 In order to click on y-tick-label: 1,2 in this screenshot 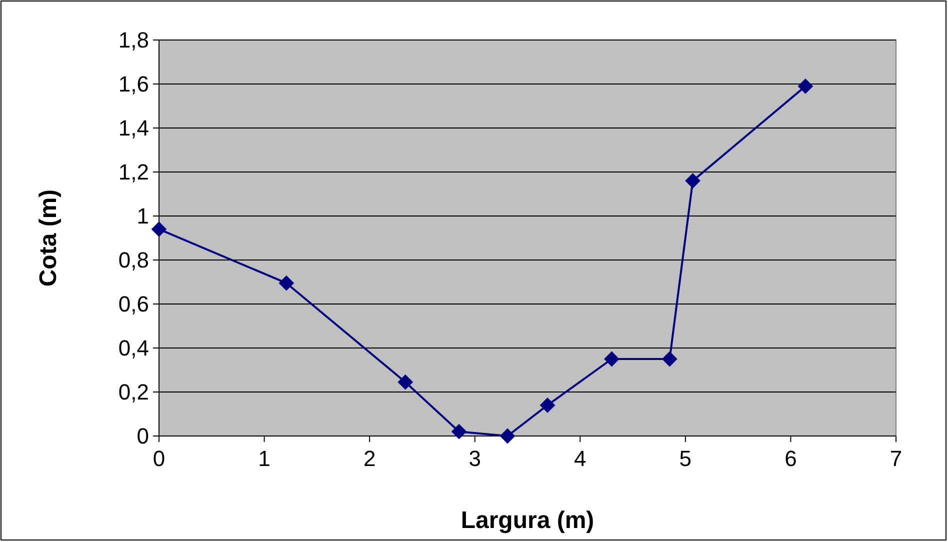, I will do `click(133, 172)`.